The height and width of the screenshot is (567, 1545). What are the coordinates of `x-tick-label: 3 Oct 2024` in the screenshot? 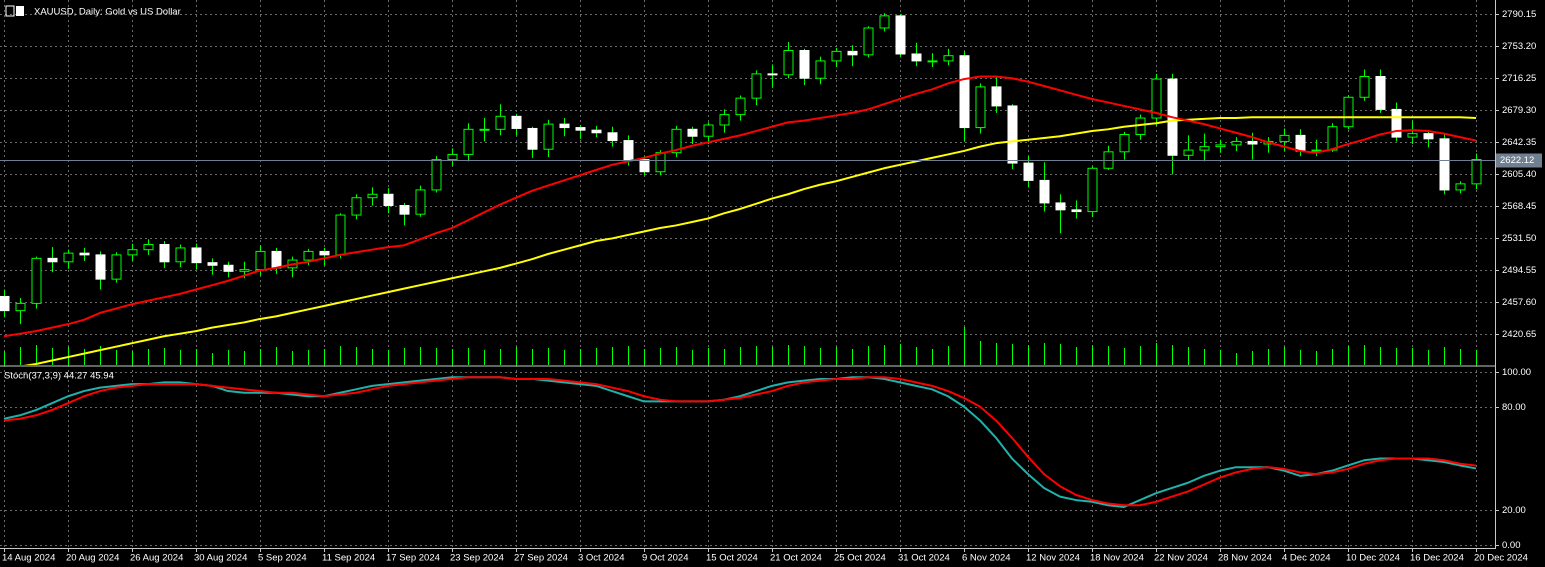 It's located at (601, 558).